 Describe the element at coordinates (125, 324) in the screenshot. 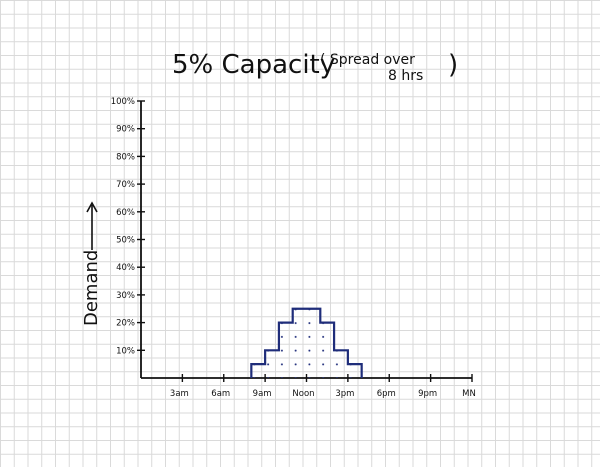

I see `y-tick-label: 20%` at that location.